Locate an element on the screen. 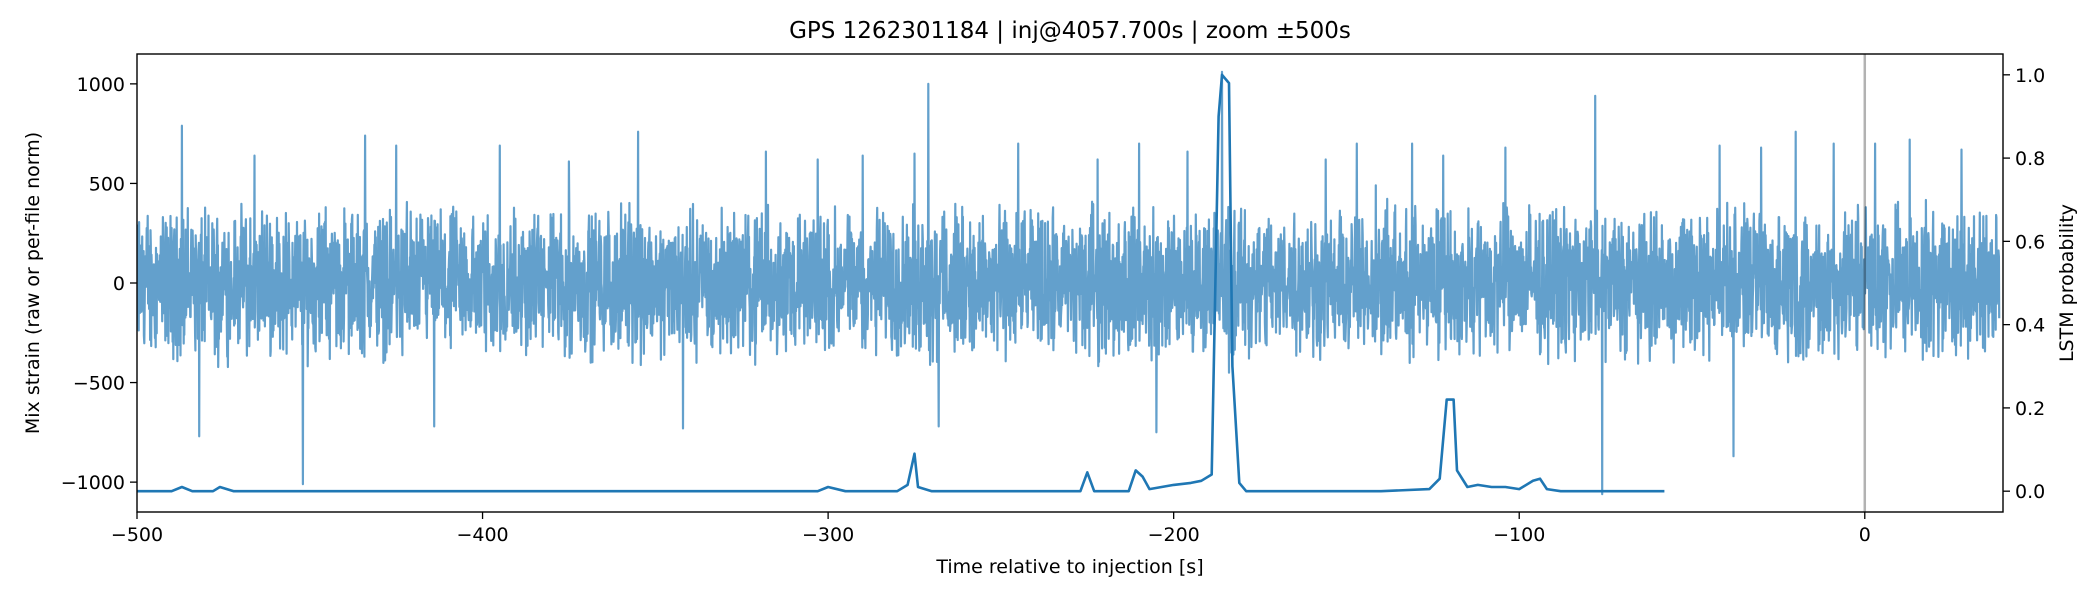 This screenshot has height=600, width=2100. y-right-tick-label: 0.0 is located at coordinates (2030, 492).